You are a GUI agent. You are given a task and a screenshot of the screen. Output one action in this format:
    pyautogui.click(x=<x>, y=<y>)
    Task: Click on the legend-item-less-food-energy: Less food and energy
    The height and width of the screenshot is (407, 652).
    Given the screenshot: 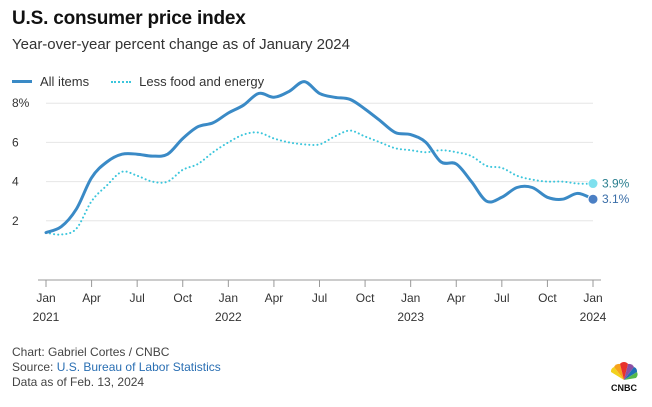 What is the action you would take?
    pyautogui.click(x=187, y=81)
    